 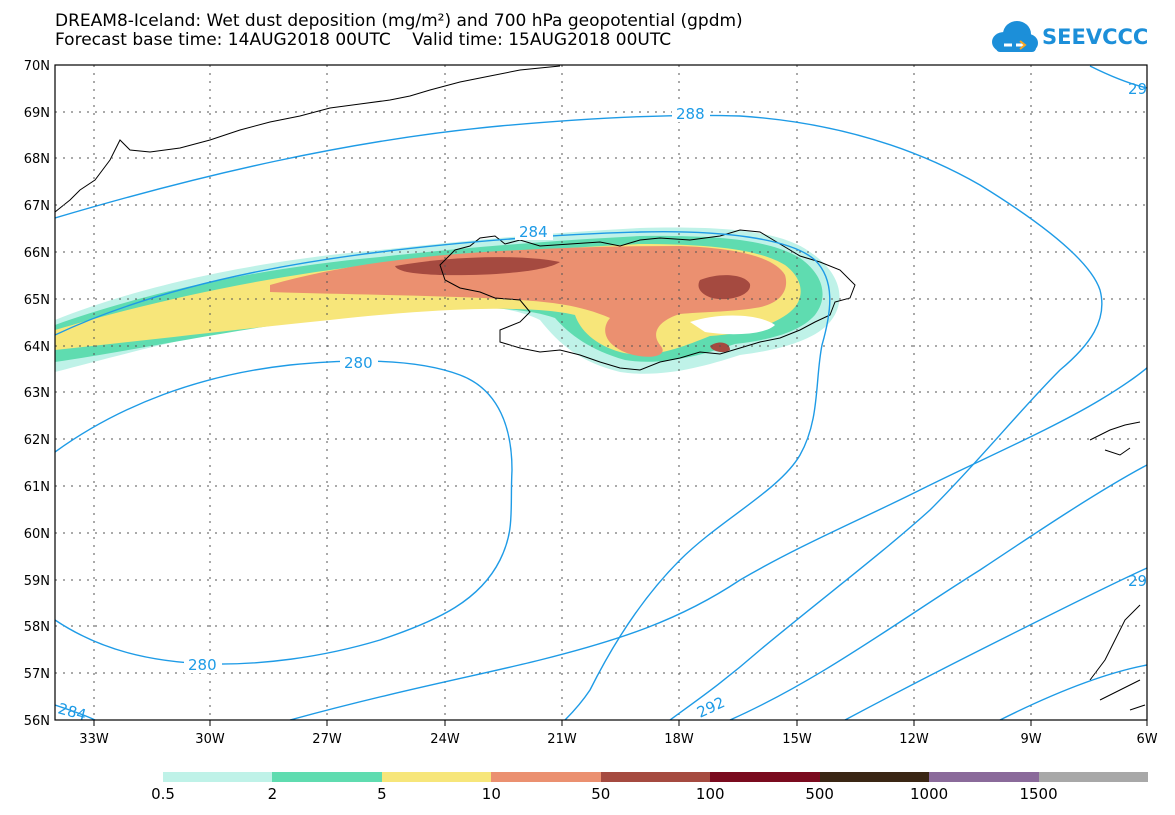 I want to click on coast-iceland, so click(x=647, y=300).